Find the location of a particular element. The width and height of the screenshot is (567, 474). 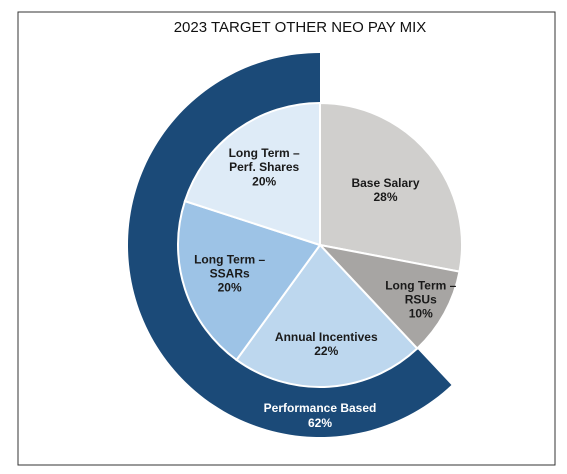

slice-label: Long Term – RSUs is located at coordinates (420, 293).